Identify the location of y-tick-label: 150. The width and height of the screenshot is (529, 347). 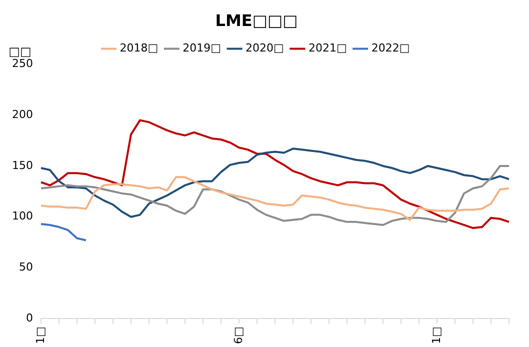
(22, 165).